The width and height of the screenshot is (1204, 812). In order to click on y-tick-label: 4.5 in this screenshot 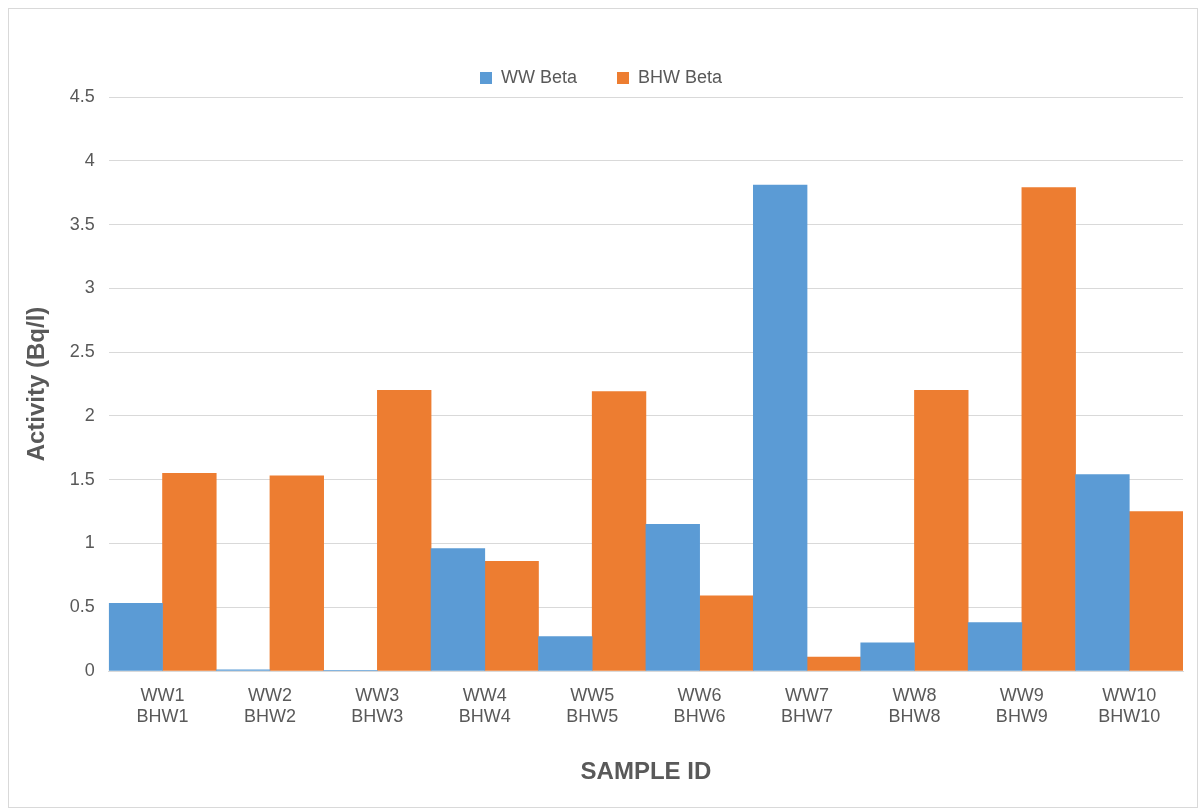, I will do `click(82, 95)`.